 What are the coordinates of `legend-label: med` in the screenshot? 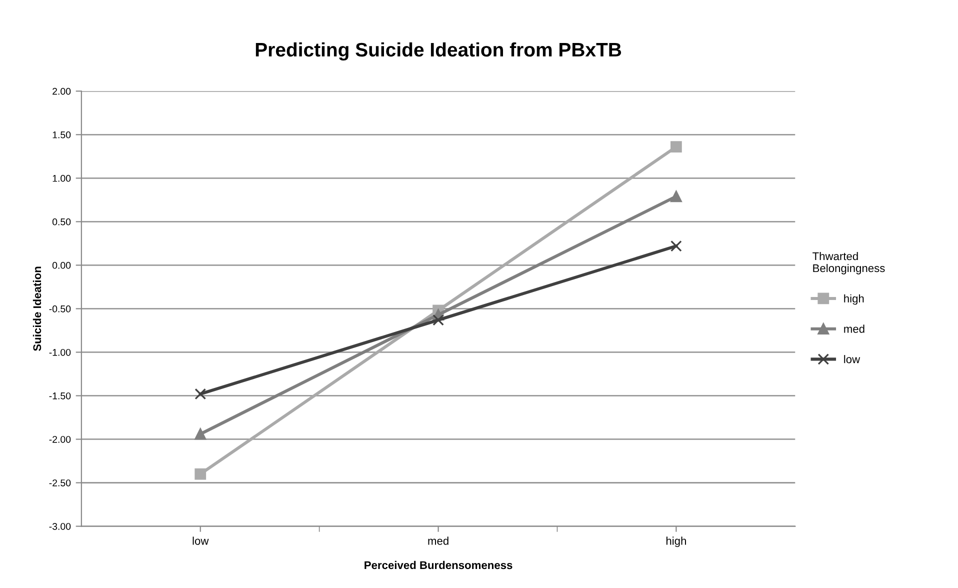 It's located at (854, 328).